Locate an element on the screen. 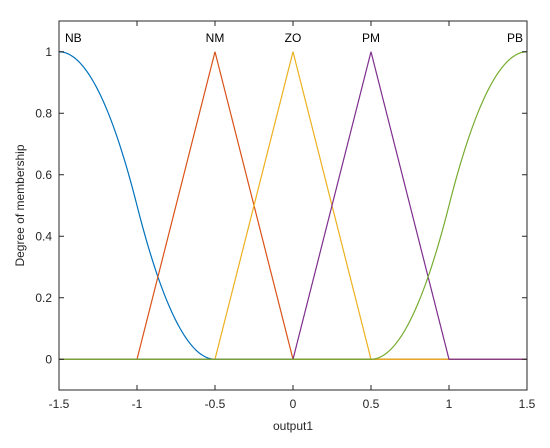 This screenshot has width=550, height=448. x-tick-label: 1 is located at coordinates (449, 404).